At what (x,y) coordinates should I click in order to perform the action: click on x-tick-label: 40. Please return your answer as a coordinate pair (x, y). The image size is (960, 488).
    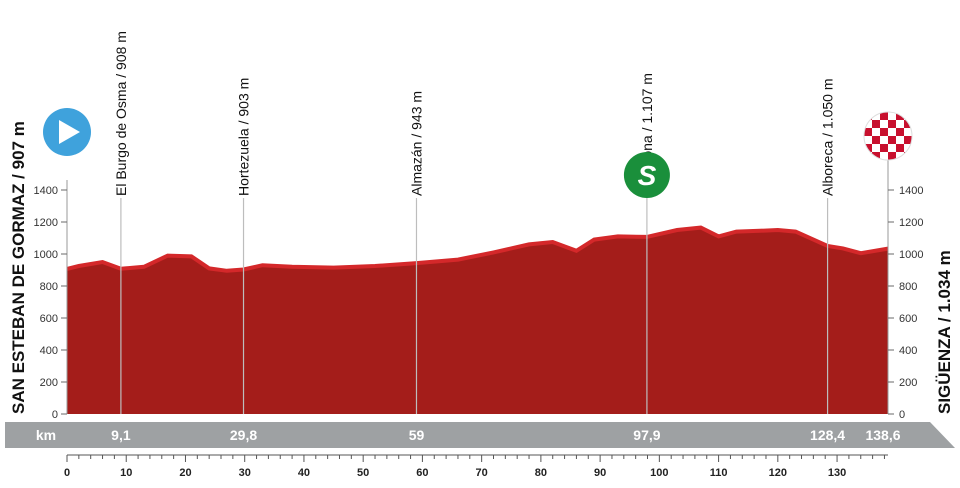
    Looking at the image, I should click on (304, 473).